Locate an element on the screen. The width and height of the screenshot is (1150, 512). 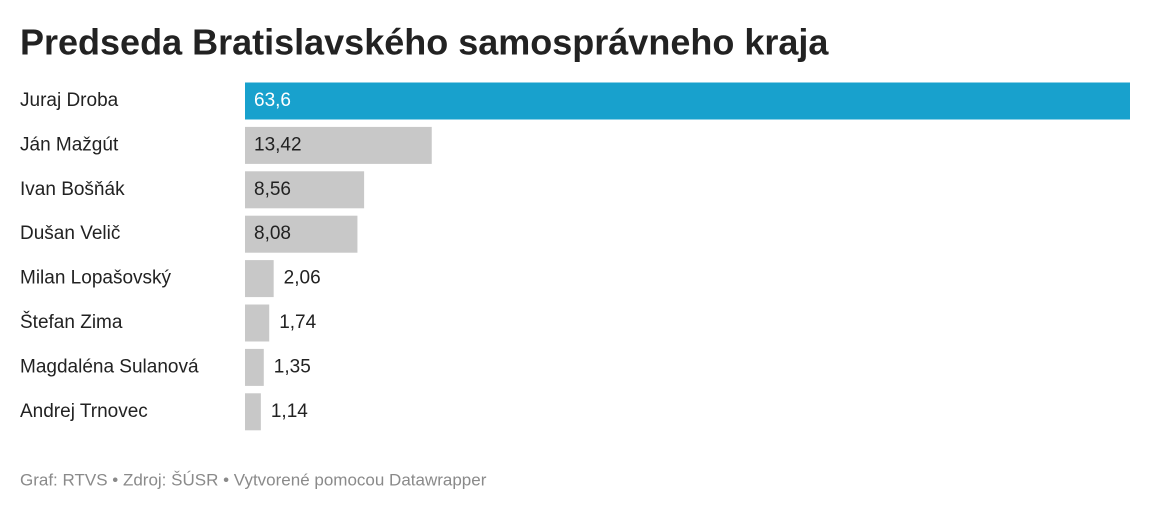
value-label: 1,74 is located at coordinates (297, 322).